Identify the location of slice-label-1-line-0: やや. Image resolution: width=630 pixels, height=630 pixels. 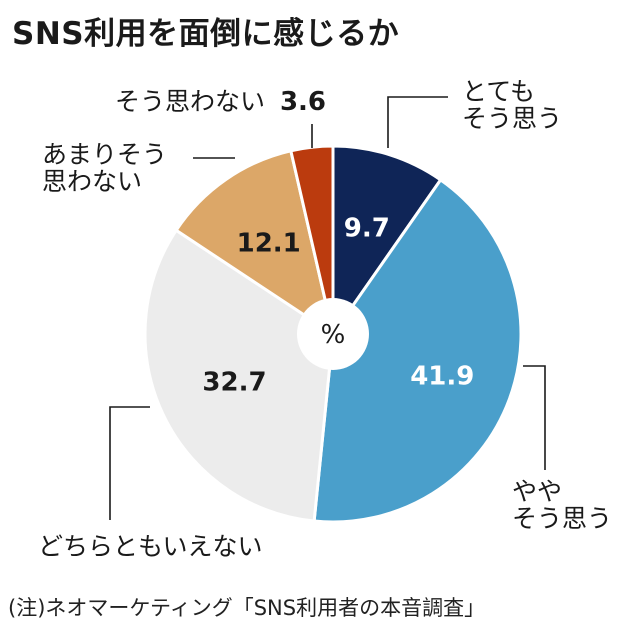
(537, 491).